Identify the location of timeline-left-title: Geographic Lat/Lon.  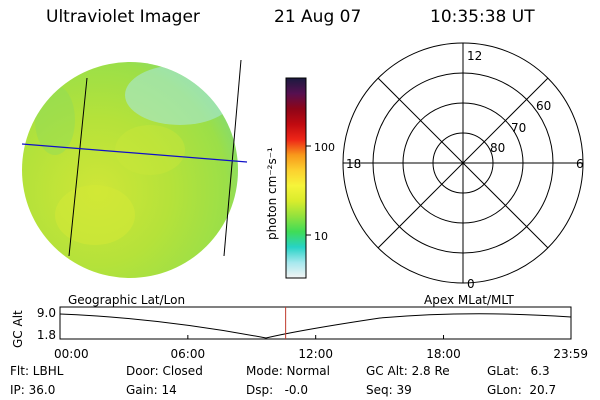
(126, 300).